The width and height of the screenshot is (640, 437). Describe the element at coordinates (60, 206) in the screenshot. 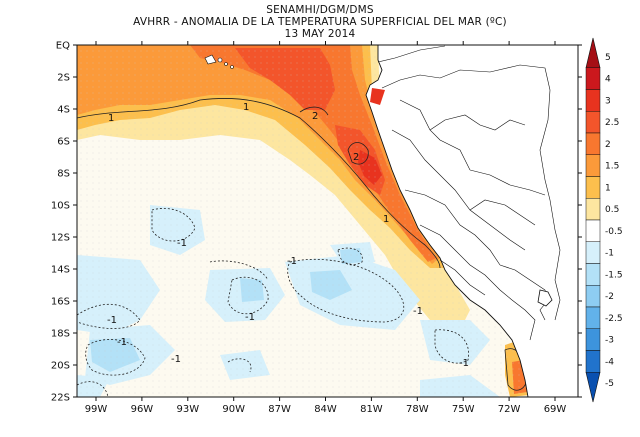

I see `lat-tick-label: 10S` at that location.